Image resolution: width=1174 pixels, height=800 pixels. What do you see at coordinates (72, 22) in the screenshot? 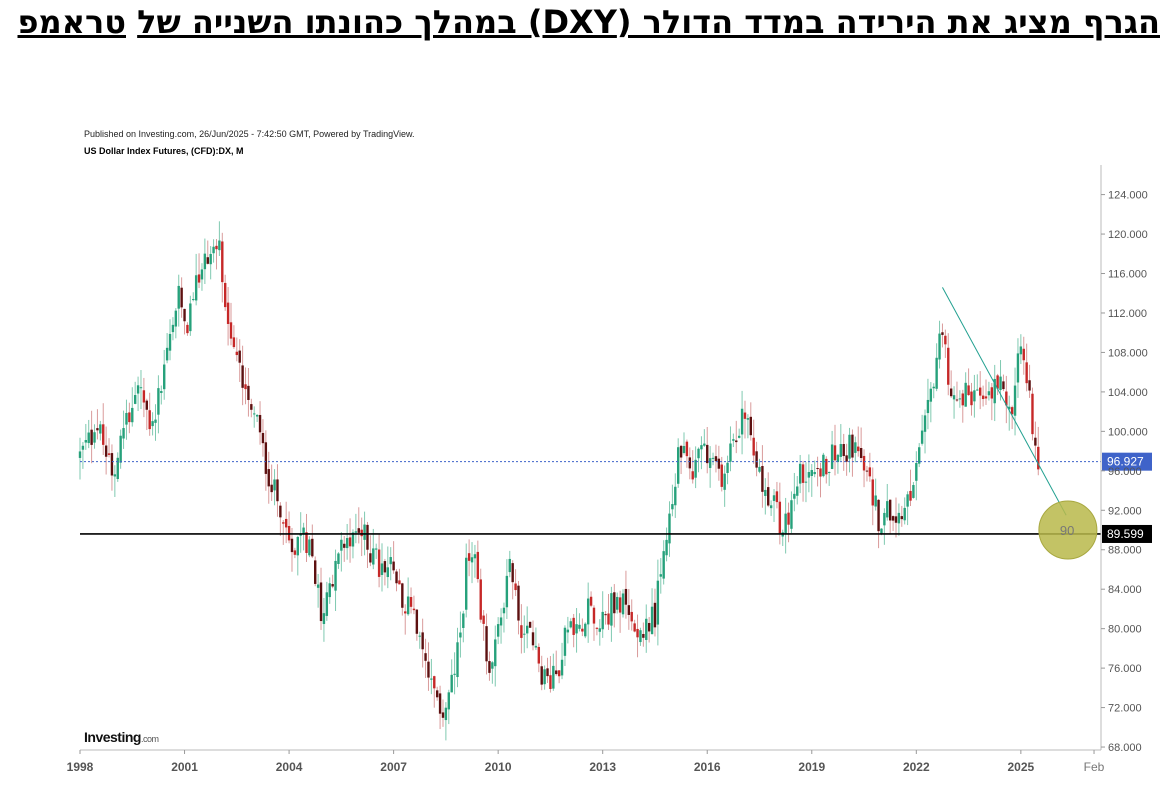
I see `title-name: טראמפ` at bounding box center [72, 22].